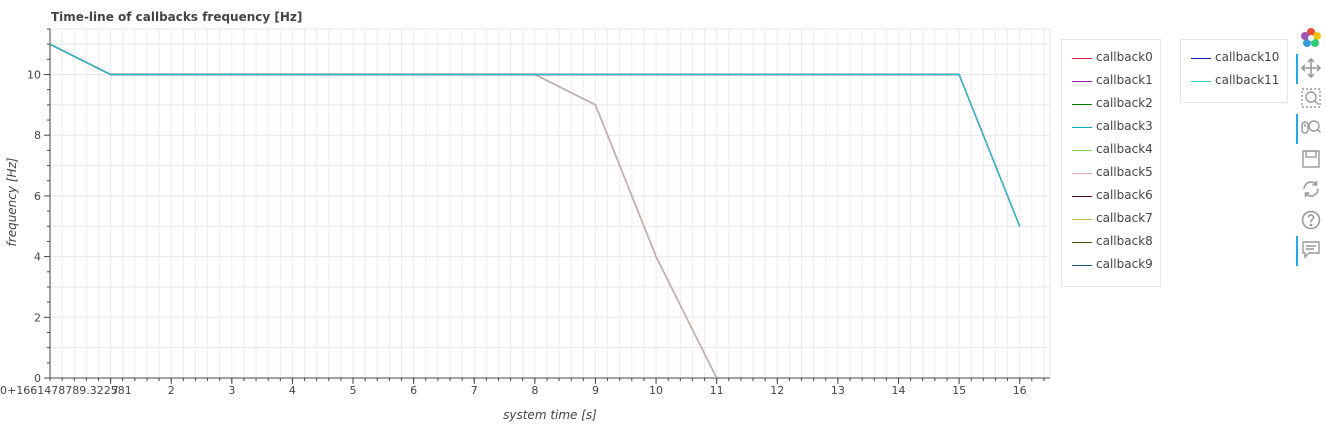 This screenshot has height=424, width=1326. Describe the element at coordinates (1124, 241) in the screenshot. I see `legend-label: callback8` at that location.